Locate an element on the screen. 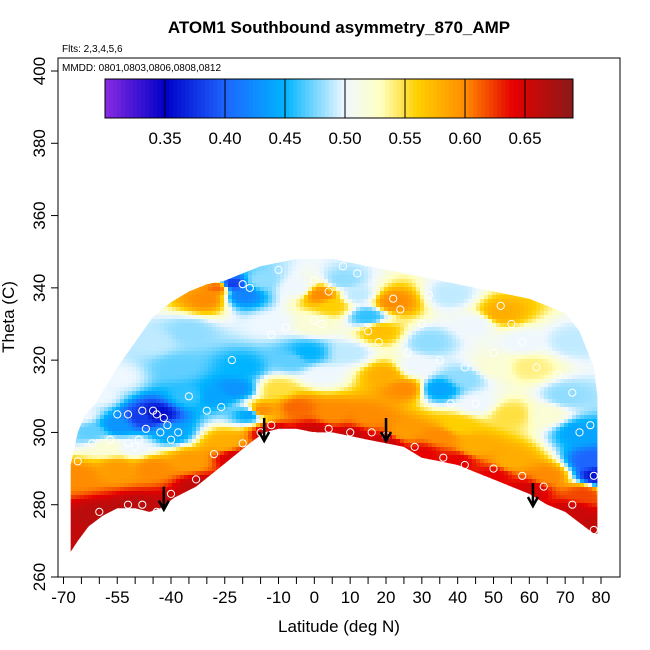  x-tick-label: -70 is located at coordinates (63, 597).